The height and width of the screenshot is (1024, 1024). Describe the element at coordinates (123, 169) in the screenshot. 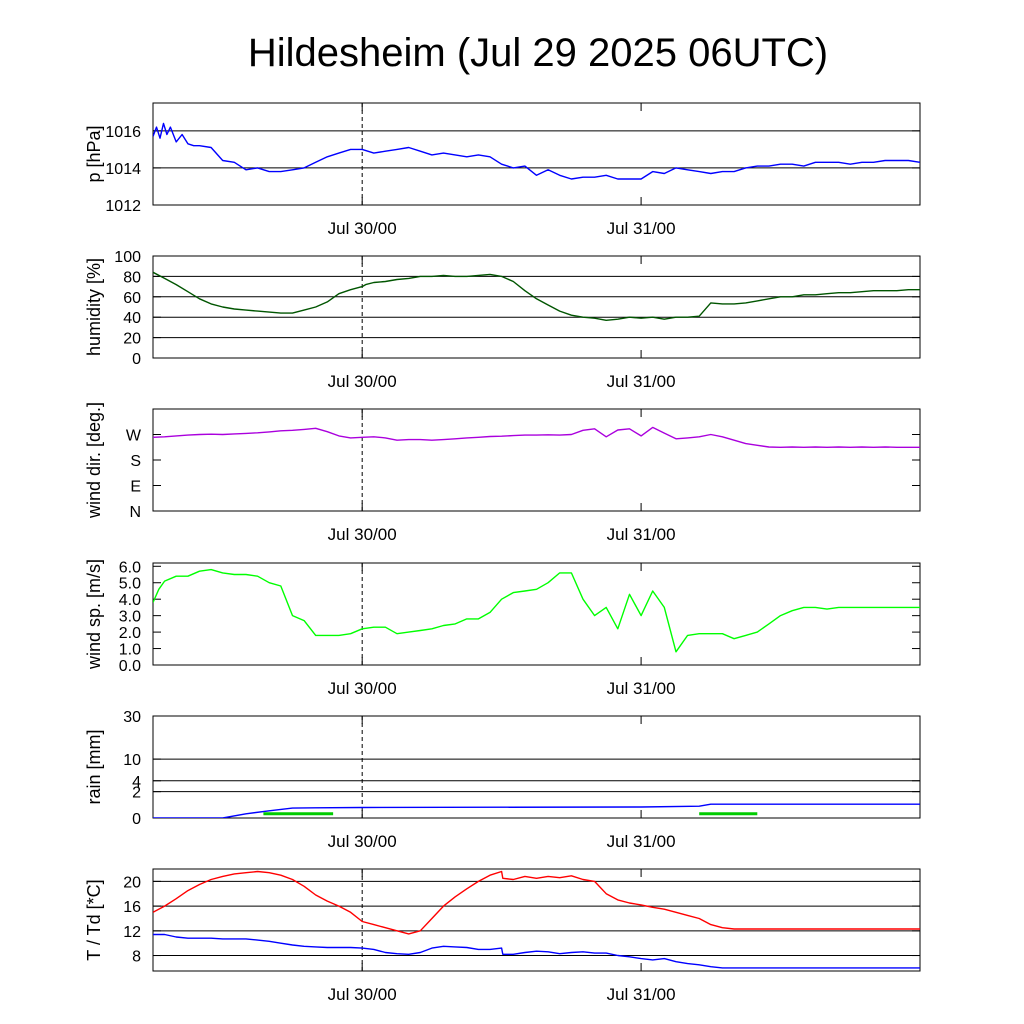

I see `y-tick-label: 1014` at that location.